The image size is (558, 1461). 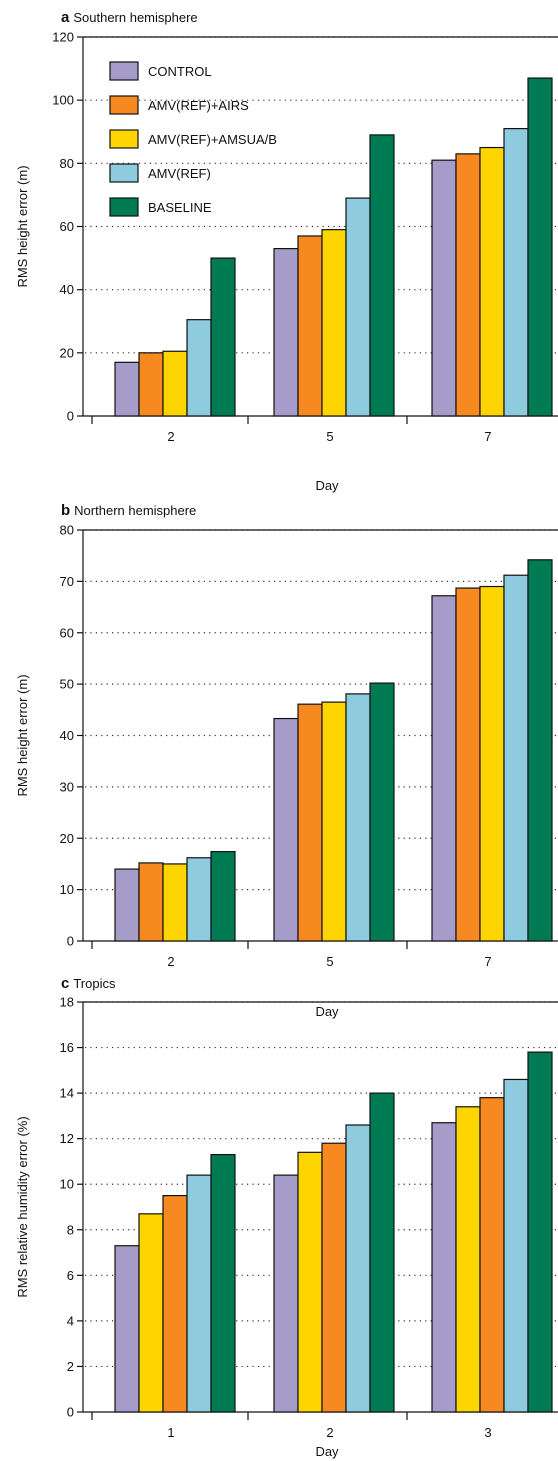 I want to click on y-tick-label: 16, so click(x=67, y=1047).